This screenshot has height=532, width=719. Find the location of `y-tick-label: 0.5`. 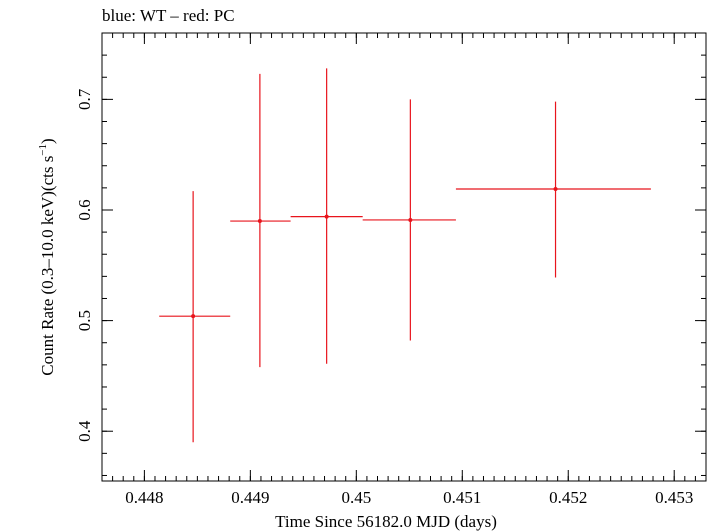

y-tick-label: 0.5 is located at coordinates (84, 320).